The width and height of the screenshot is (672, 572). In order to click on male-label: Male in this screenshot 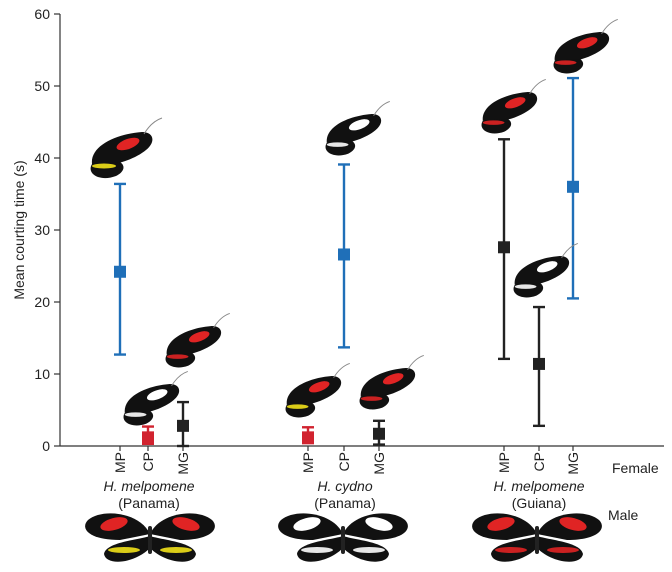, I will do `click(623, 515)`.